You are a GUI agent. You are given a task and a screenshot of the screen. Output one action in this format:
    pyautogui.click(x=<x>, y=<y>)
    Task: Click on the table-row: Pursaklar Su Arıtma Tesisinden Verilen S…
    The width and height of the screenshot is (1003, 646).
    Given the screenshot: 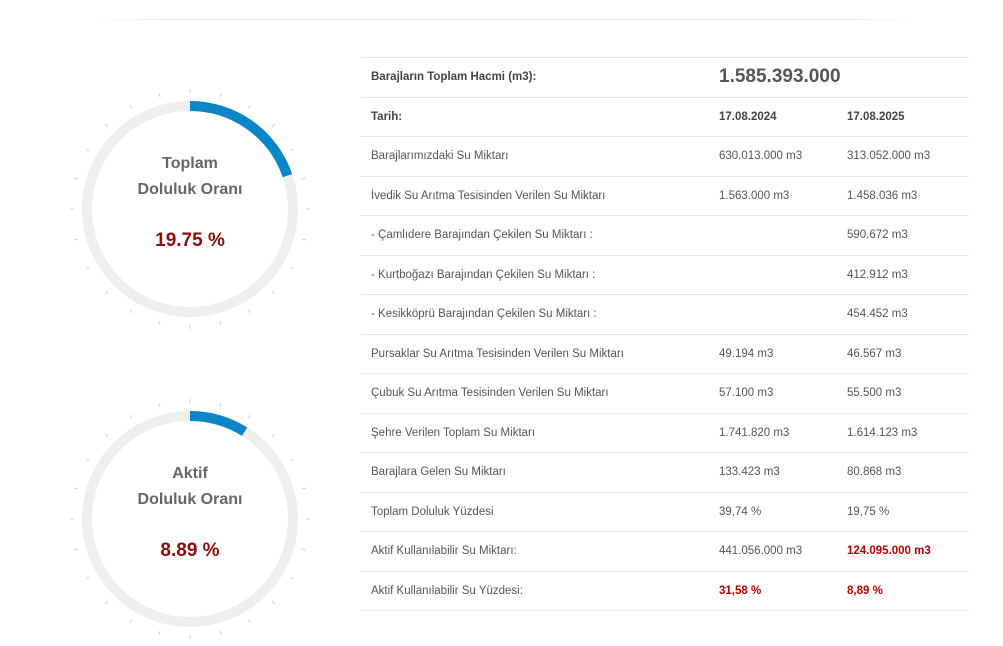 What is the action you would take?
    pyautogui.click(x=665, y=353)
    